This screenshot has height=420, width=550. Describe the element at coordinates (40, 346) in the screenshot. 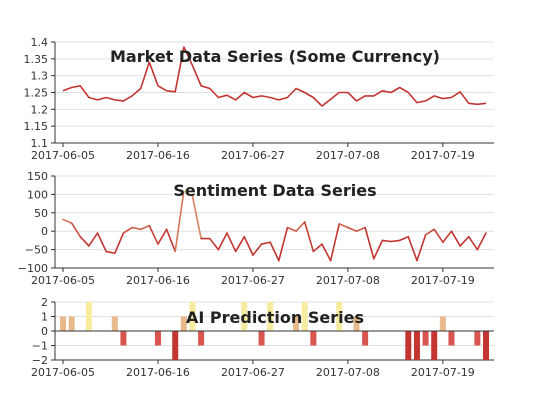

I see `y-tick-label: −1` at that location.